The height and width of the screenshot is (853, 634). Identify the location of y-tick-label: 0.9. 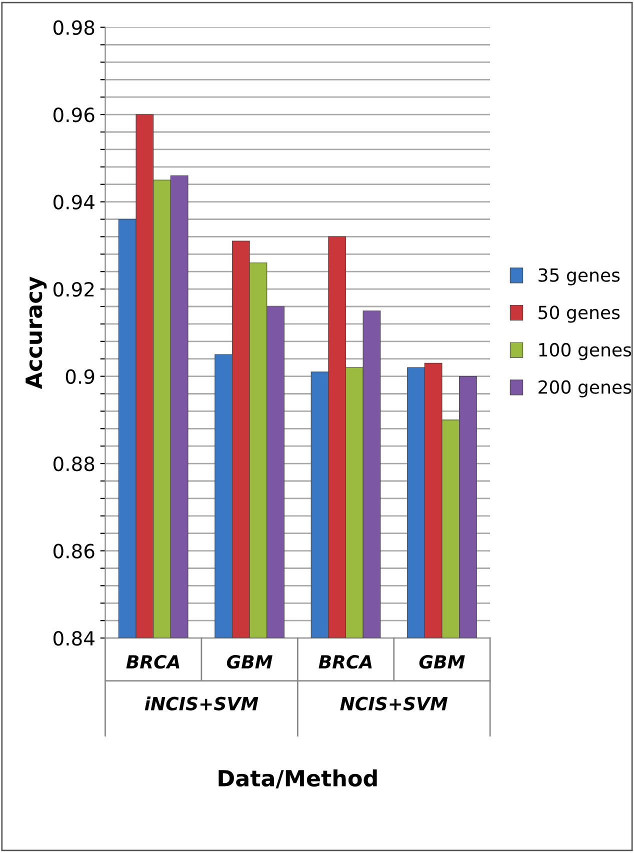
(80, 376).